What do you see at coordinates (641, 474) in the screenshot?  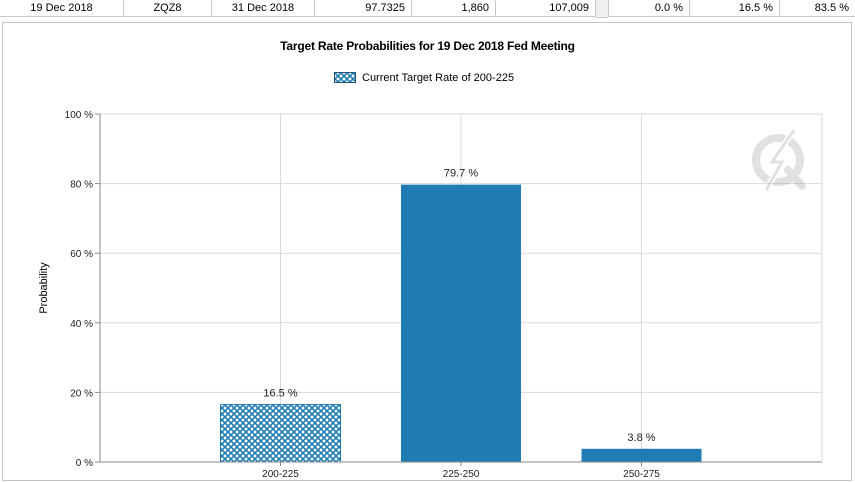 I see `x-tick-label-250-275: 250-275` at bounding box center [641, 474].